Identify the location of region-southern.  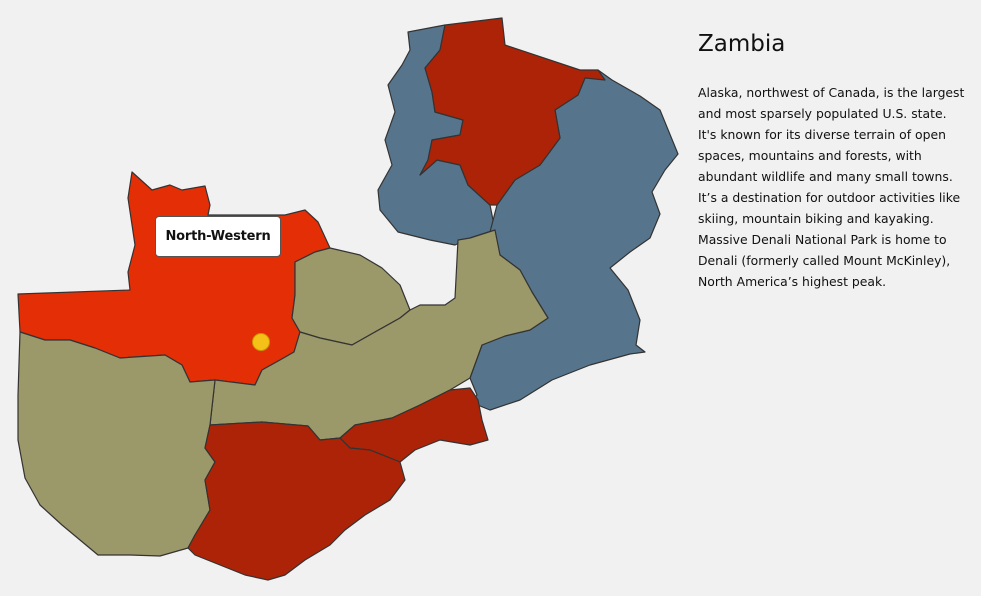
(296, 501).